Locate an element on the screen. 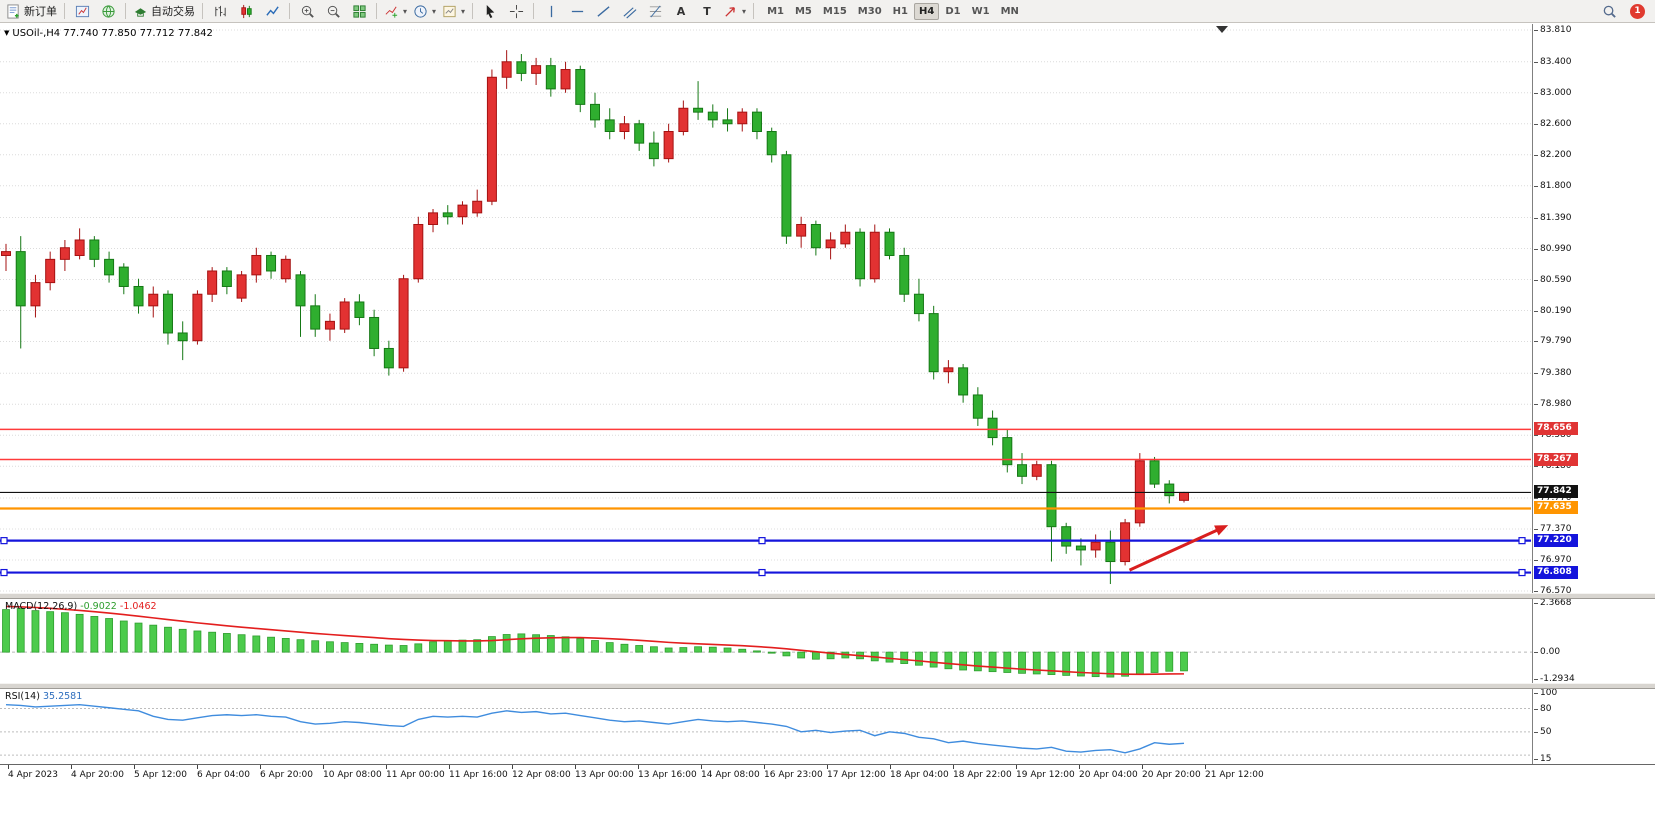 This screenshot has height=827, width=1655. price-line-badge: 78.267 is located at coordinates (1556, 459).